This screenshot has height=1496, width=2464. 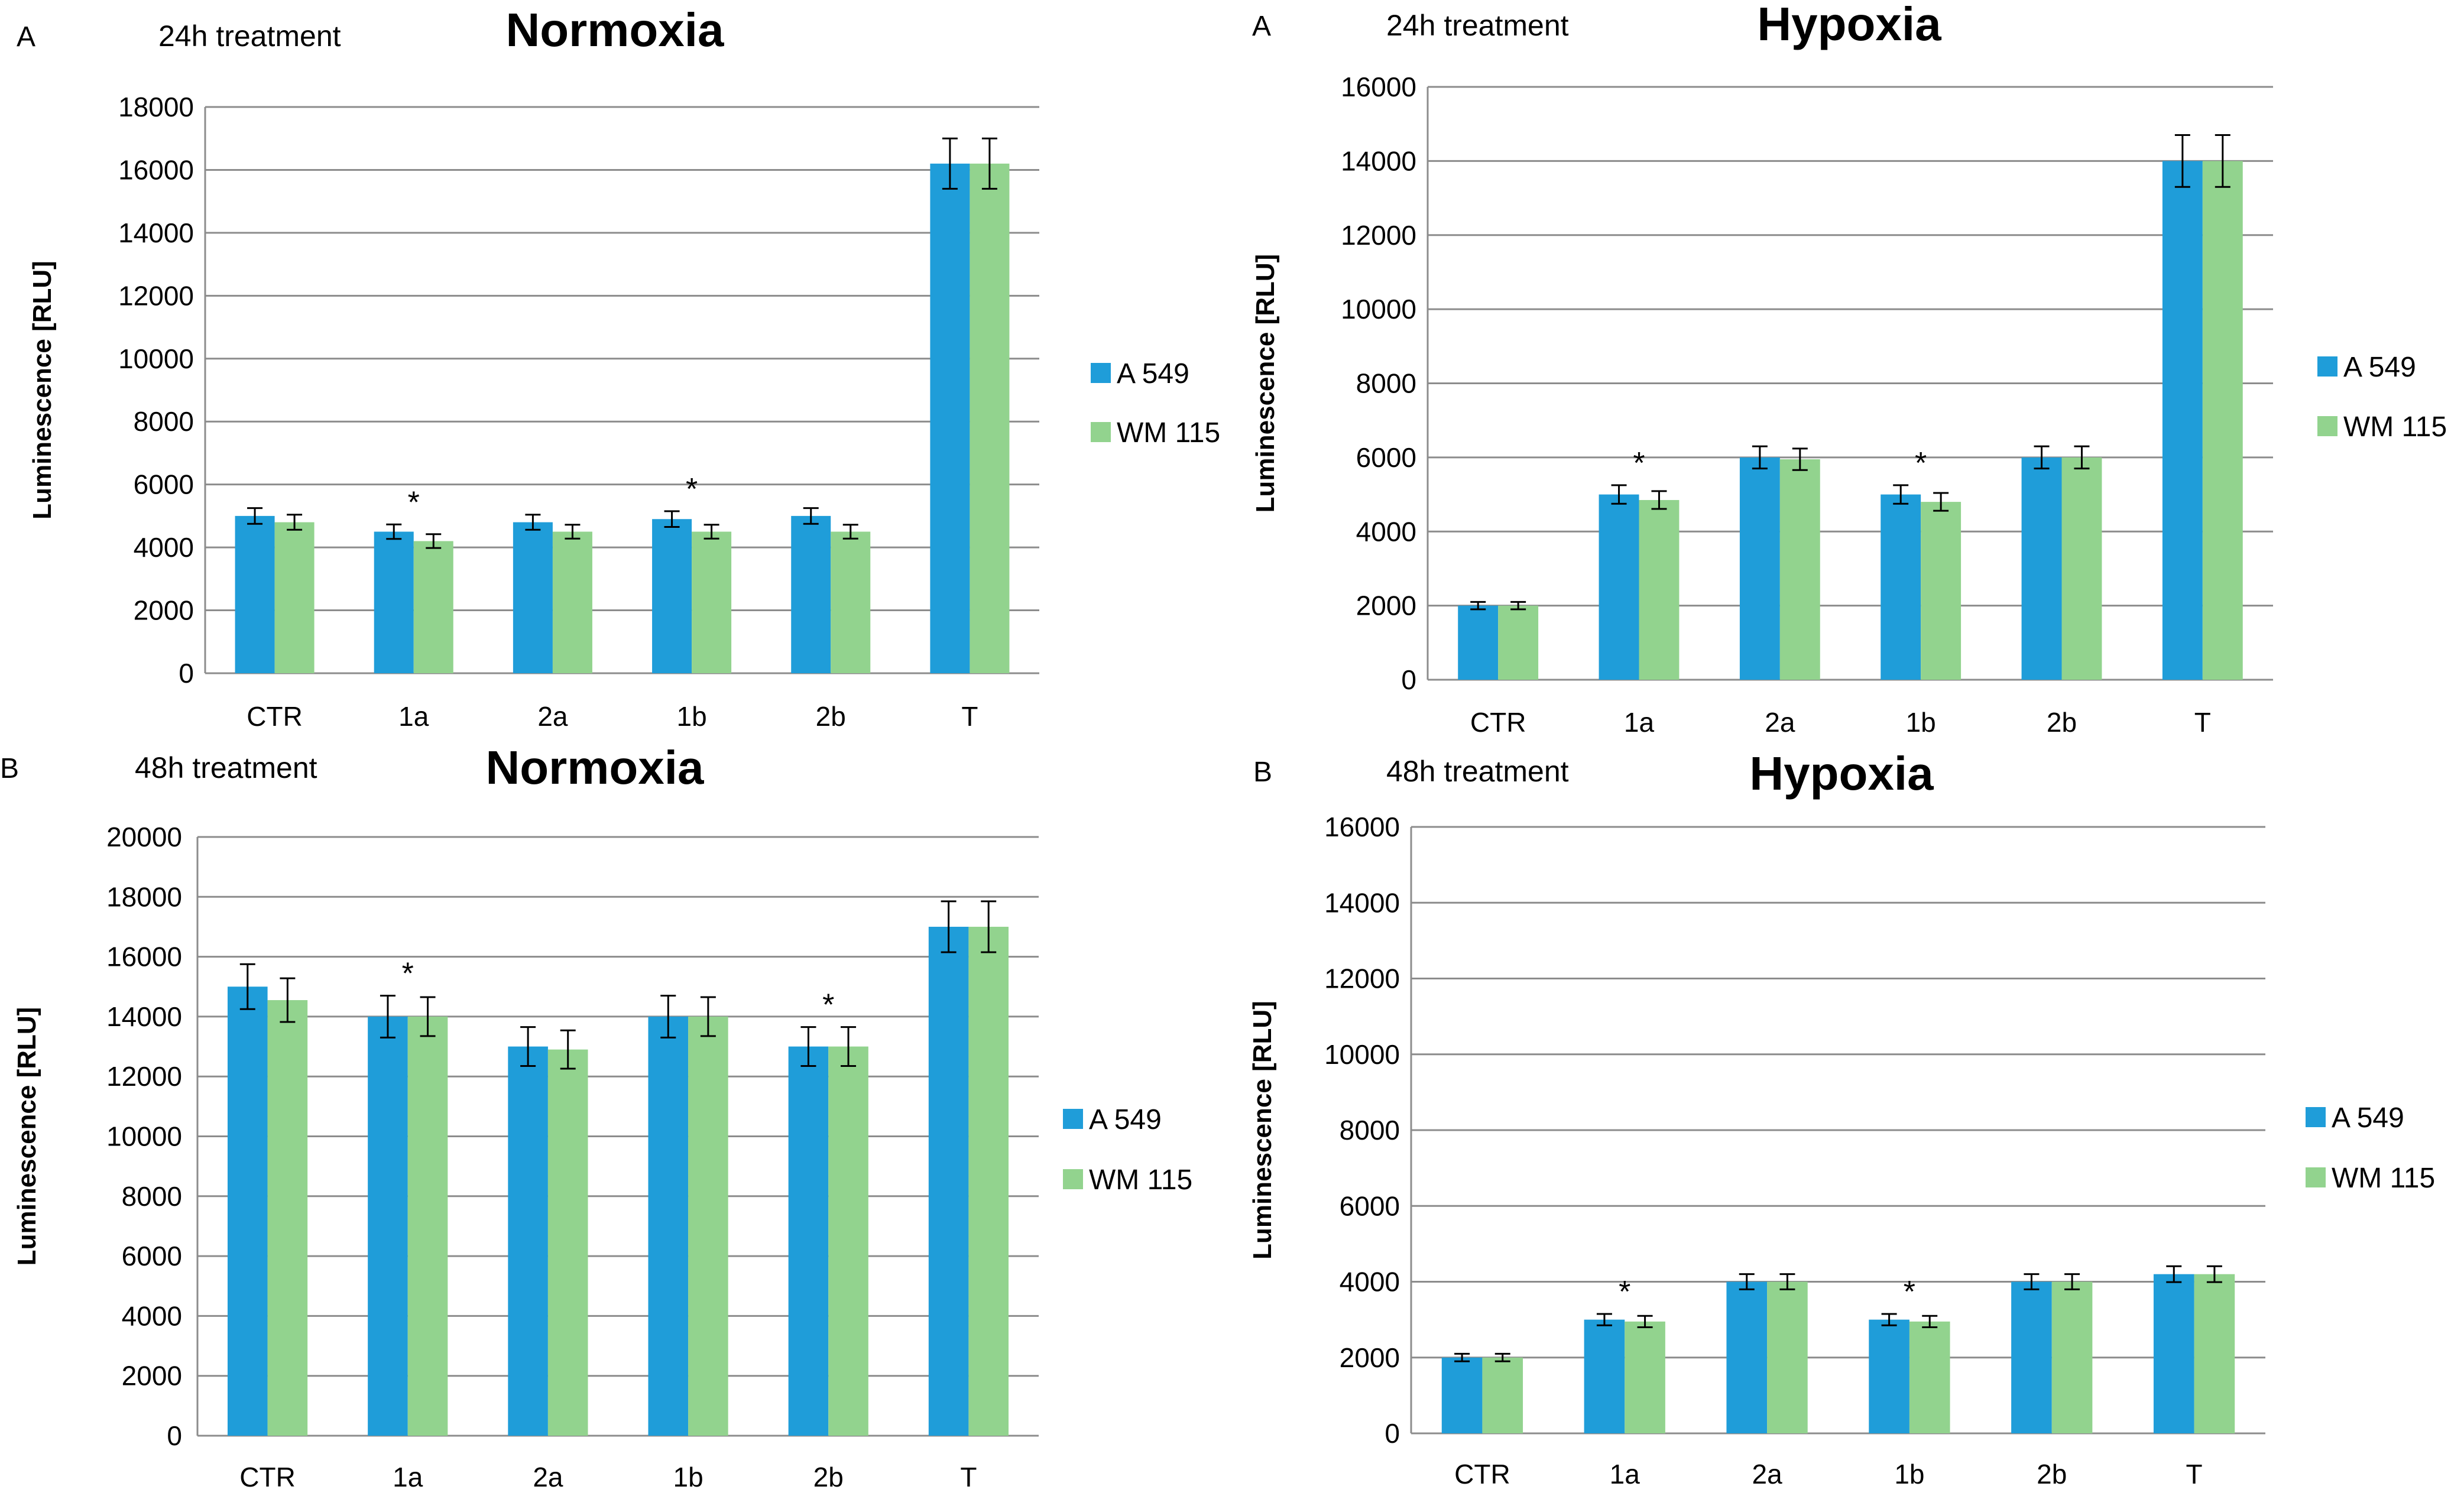 I want to click on chart-title: Normoxia, so click(x=595, y=767).